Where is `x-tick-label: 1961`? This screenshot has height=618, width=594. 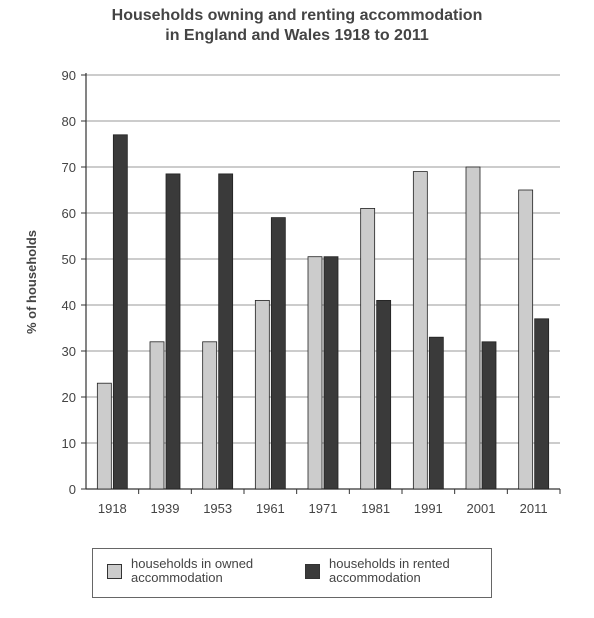
x-tick-label: 1961 is located at coordinates (270, 508).